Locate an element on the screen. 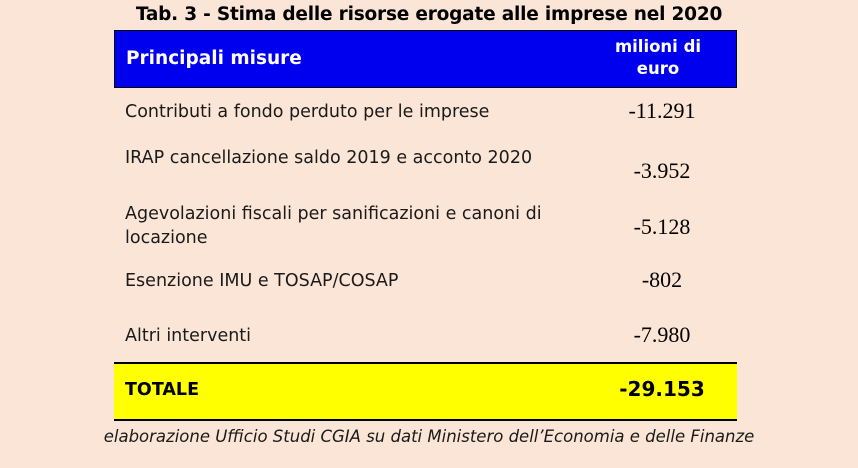 The image size is (858, 468). row-label: Esenzione IMU e TOSAP/COSAP is located at coordinates (262, 281).